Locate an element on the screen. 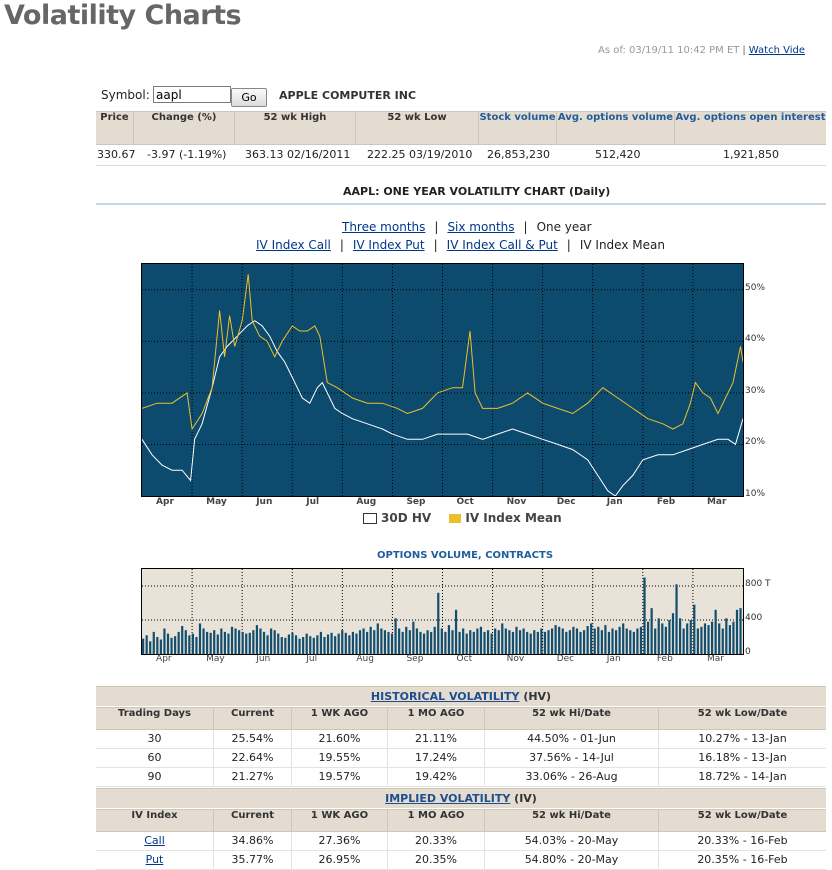 The width and height of the screenshot is (832, 870). quote-header-stock-volume: Stock volume is located at coordinates (518, 128).